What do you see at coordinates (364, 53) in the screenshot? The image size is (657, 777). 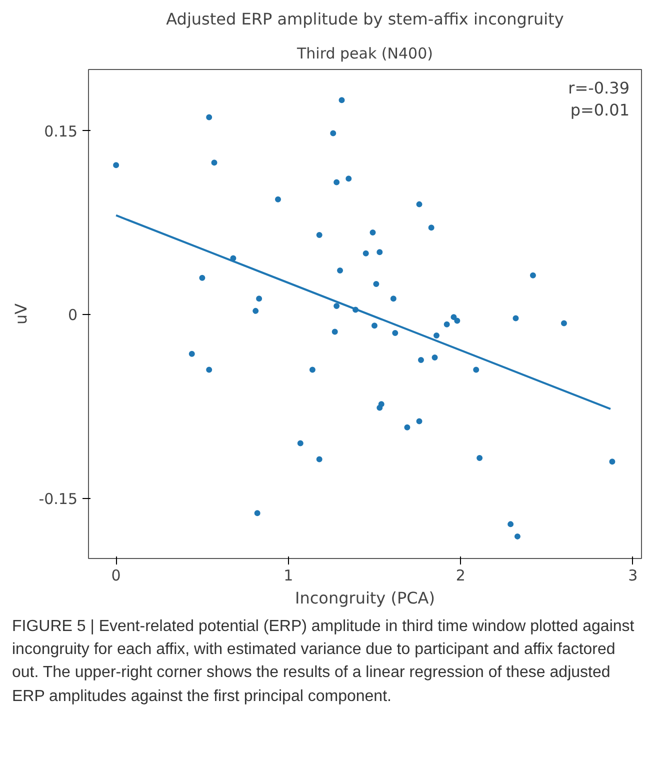 I see `chart-subtitle: Third peak (N400)` at bounding box center [364, 53].